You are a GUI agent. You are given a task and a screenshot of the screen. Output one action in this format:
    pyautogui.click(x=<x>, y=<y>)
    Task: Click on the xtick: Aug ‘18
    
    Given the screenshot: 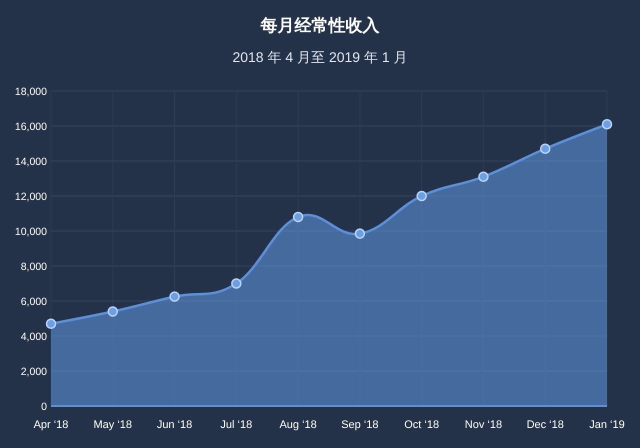 What is the action you would take?
    pyautogui.click(x=298, y=425)
    